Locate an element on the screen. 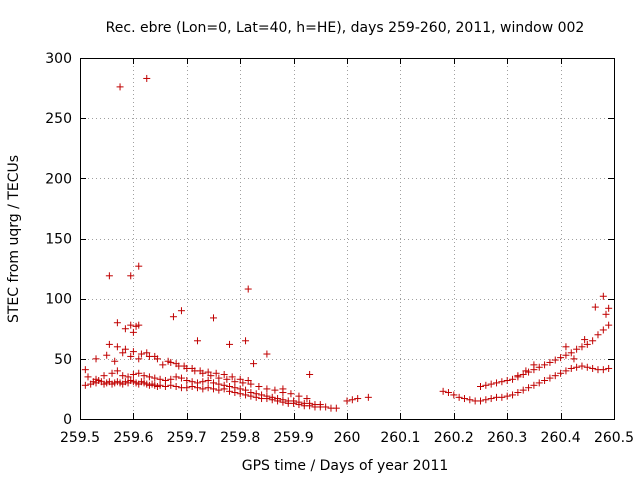  y-tick-labels: 0 50 100 150 200 250 300 is located at coordinates (58, 239).